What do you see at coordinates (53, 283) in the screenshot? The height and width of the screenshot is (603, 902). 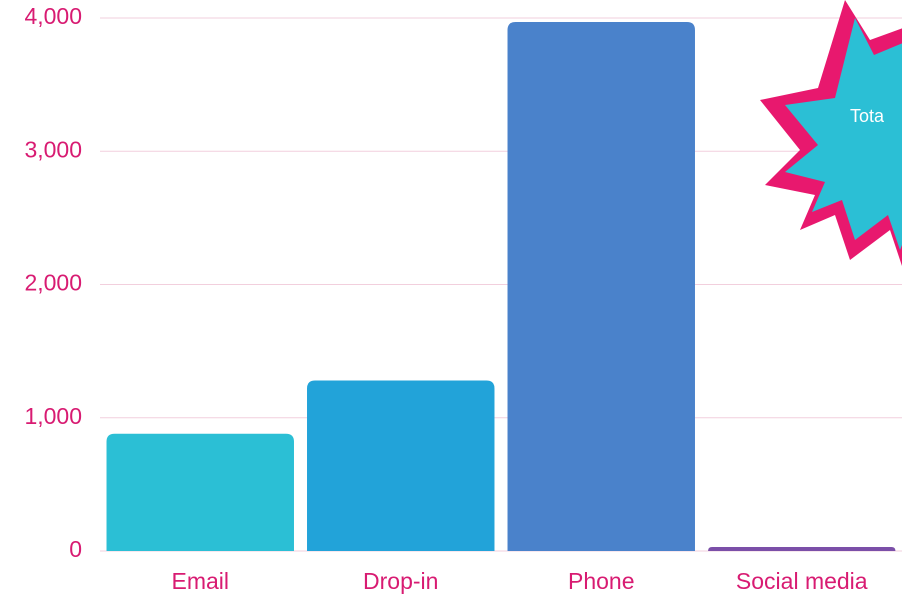 I see `y-tick-label: 2,000` at bounding box center [53, 283].